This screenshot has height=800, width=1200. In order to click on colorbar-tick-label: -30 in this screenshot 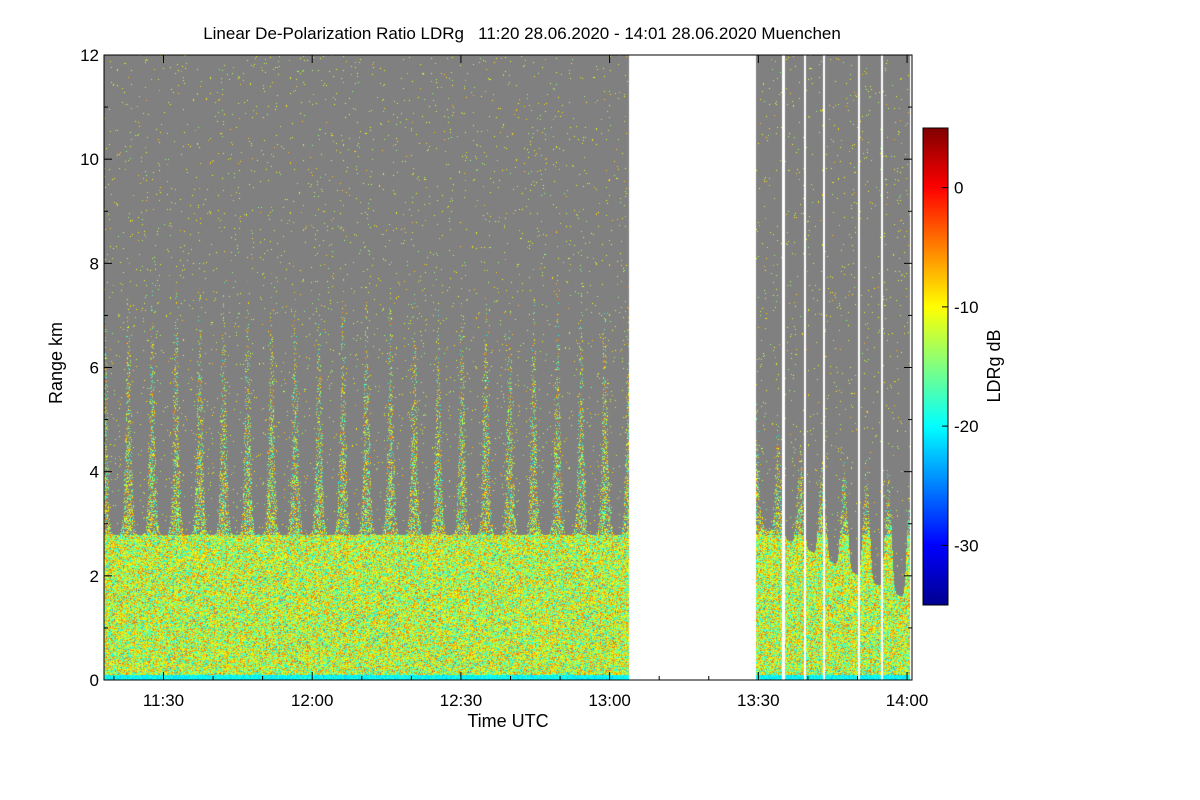, I will do `click(966, 545)`.